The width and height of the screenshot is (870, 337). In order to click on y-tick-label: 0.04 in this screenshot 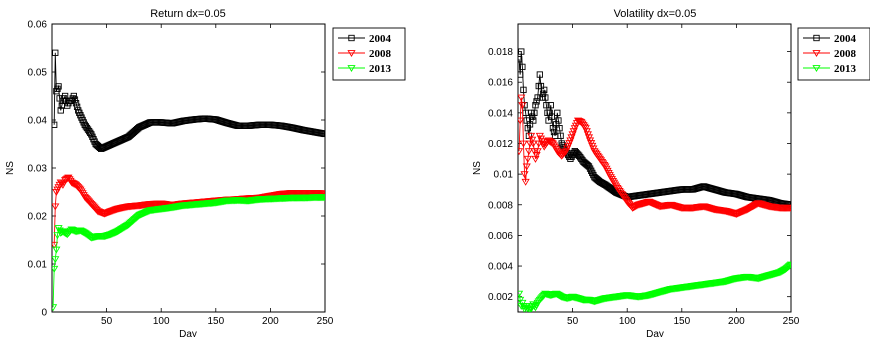, I will do `click(38, 121)`.